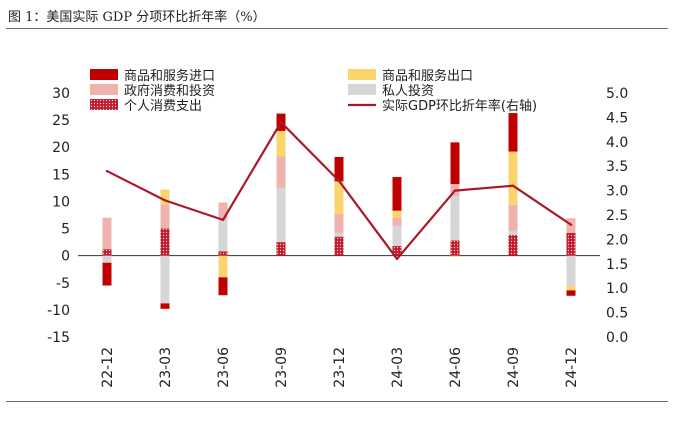  Describe the element at coordinates (617, 216) in the screenshot. I see `y-right-tick-label: 2.5` at that location.